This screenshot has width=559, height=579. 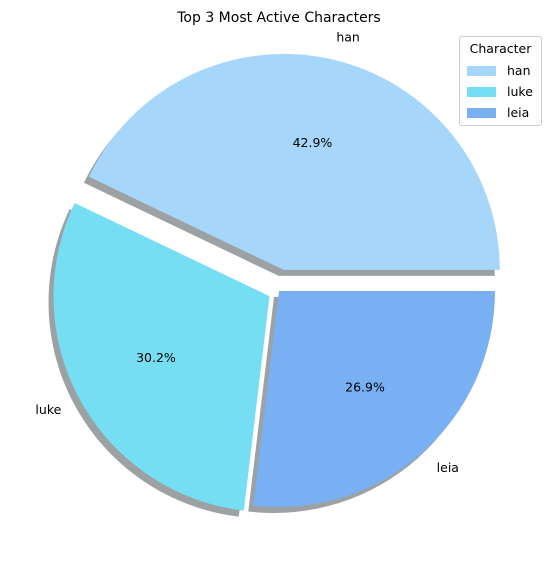 I want to click on legend-swatch-leia, so click(x=481, y=113).